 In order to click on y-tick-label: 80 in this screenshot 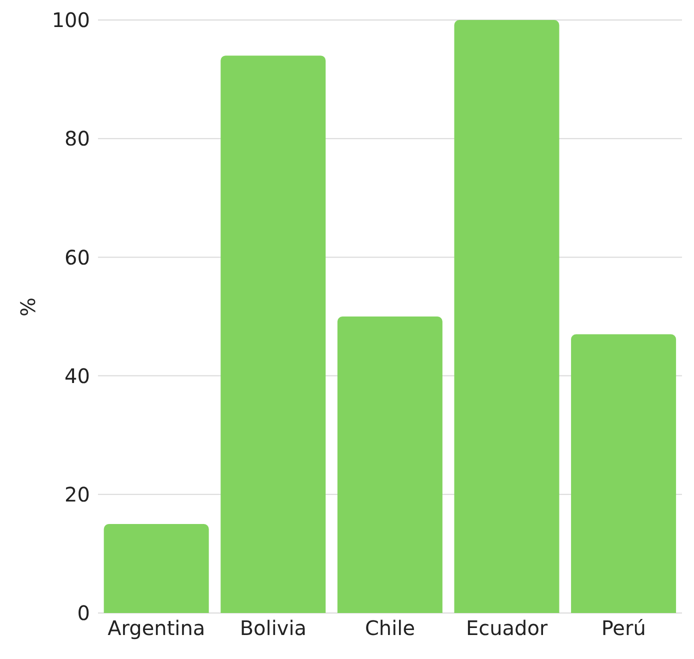, I will do `click(77, 138)`.